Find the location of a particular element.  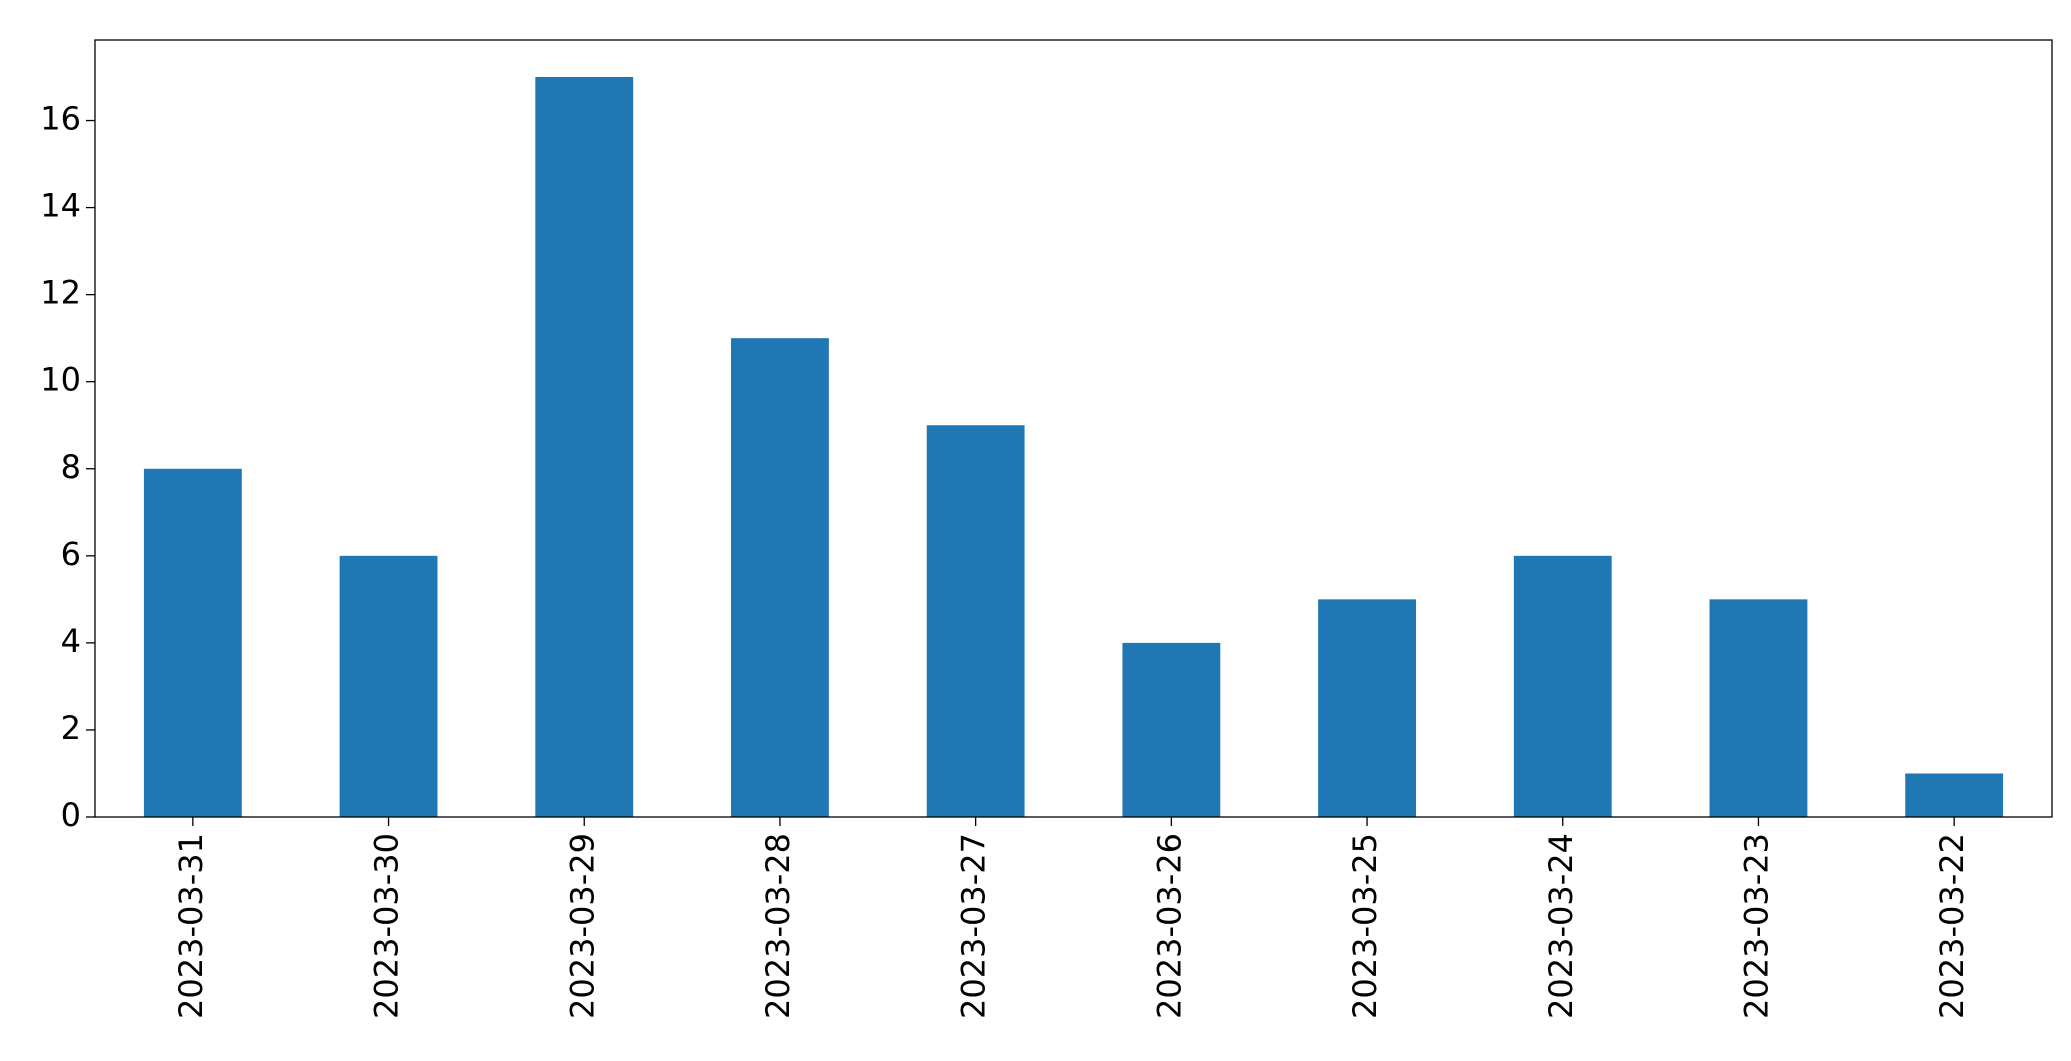

x-tick-label: 2023-03-27 is located at coordinates (974, 926).